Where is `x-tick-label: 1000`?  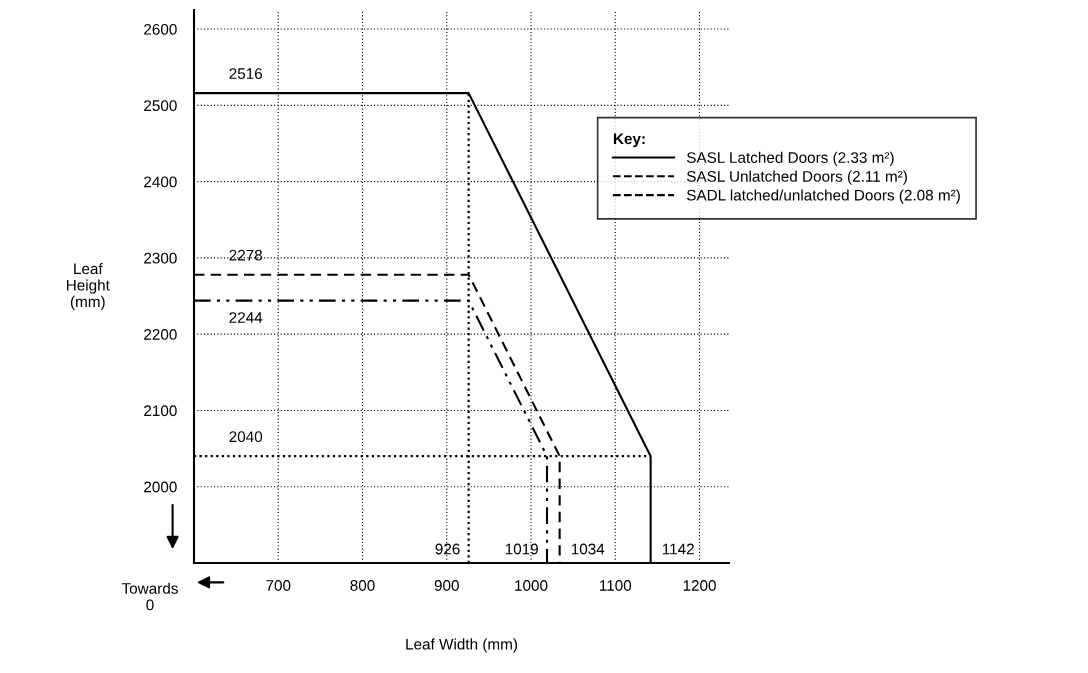
x-tick-label: 1000 is located at coordinates (531, 585).